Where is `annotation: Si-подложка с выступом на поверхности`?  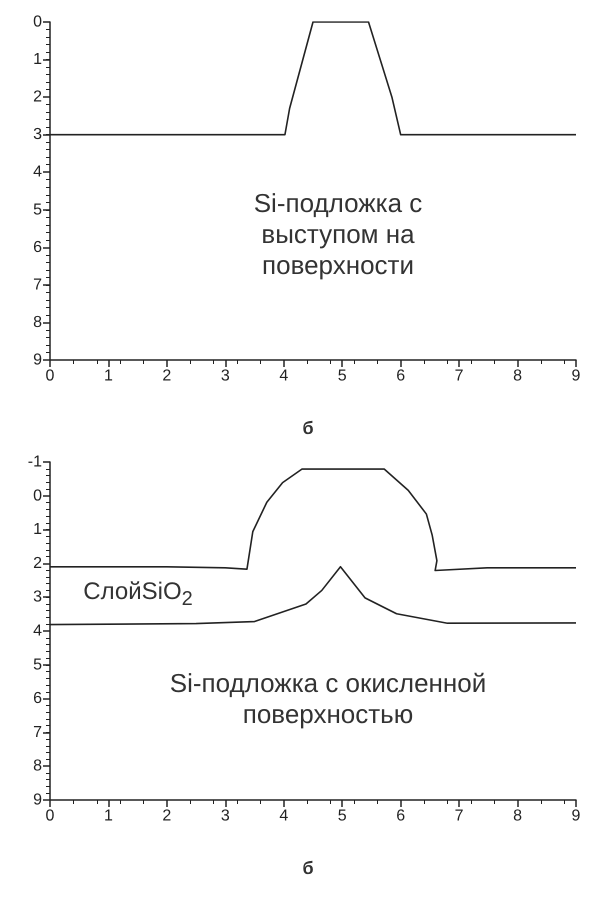
annotation: Si-подложка с выступом на поверхности is located at coordinates (338, 235).